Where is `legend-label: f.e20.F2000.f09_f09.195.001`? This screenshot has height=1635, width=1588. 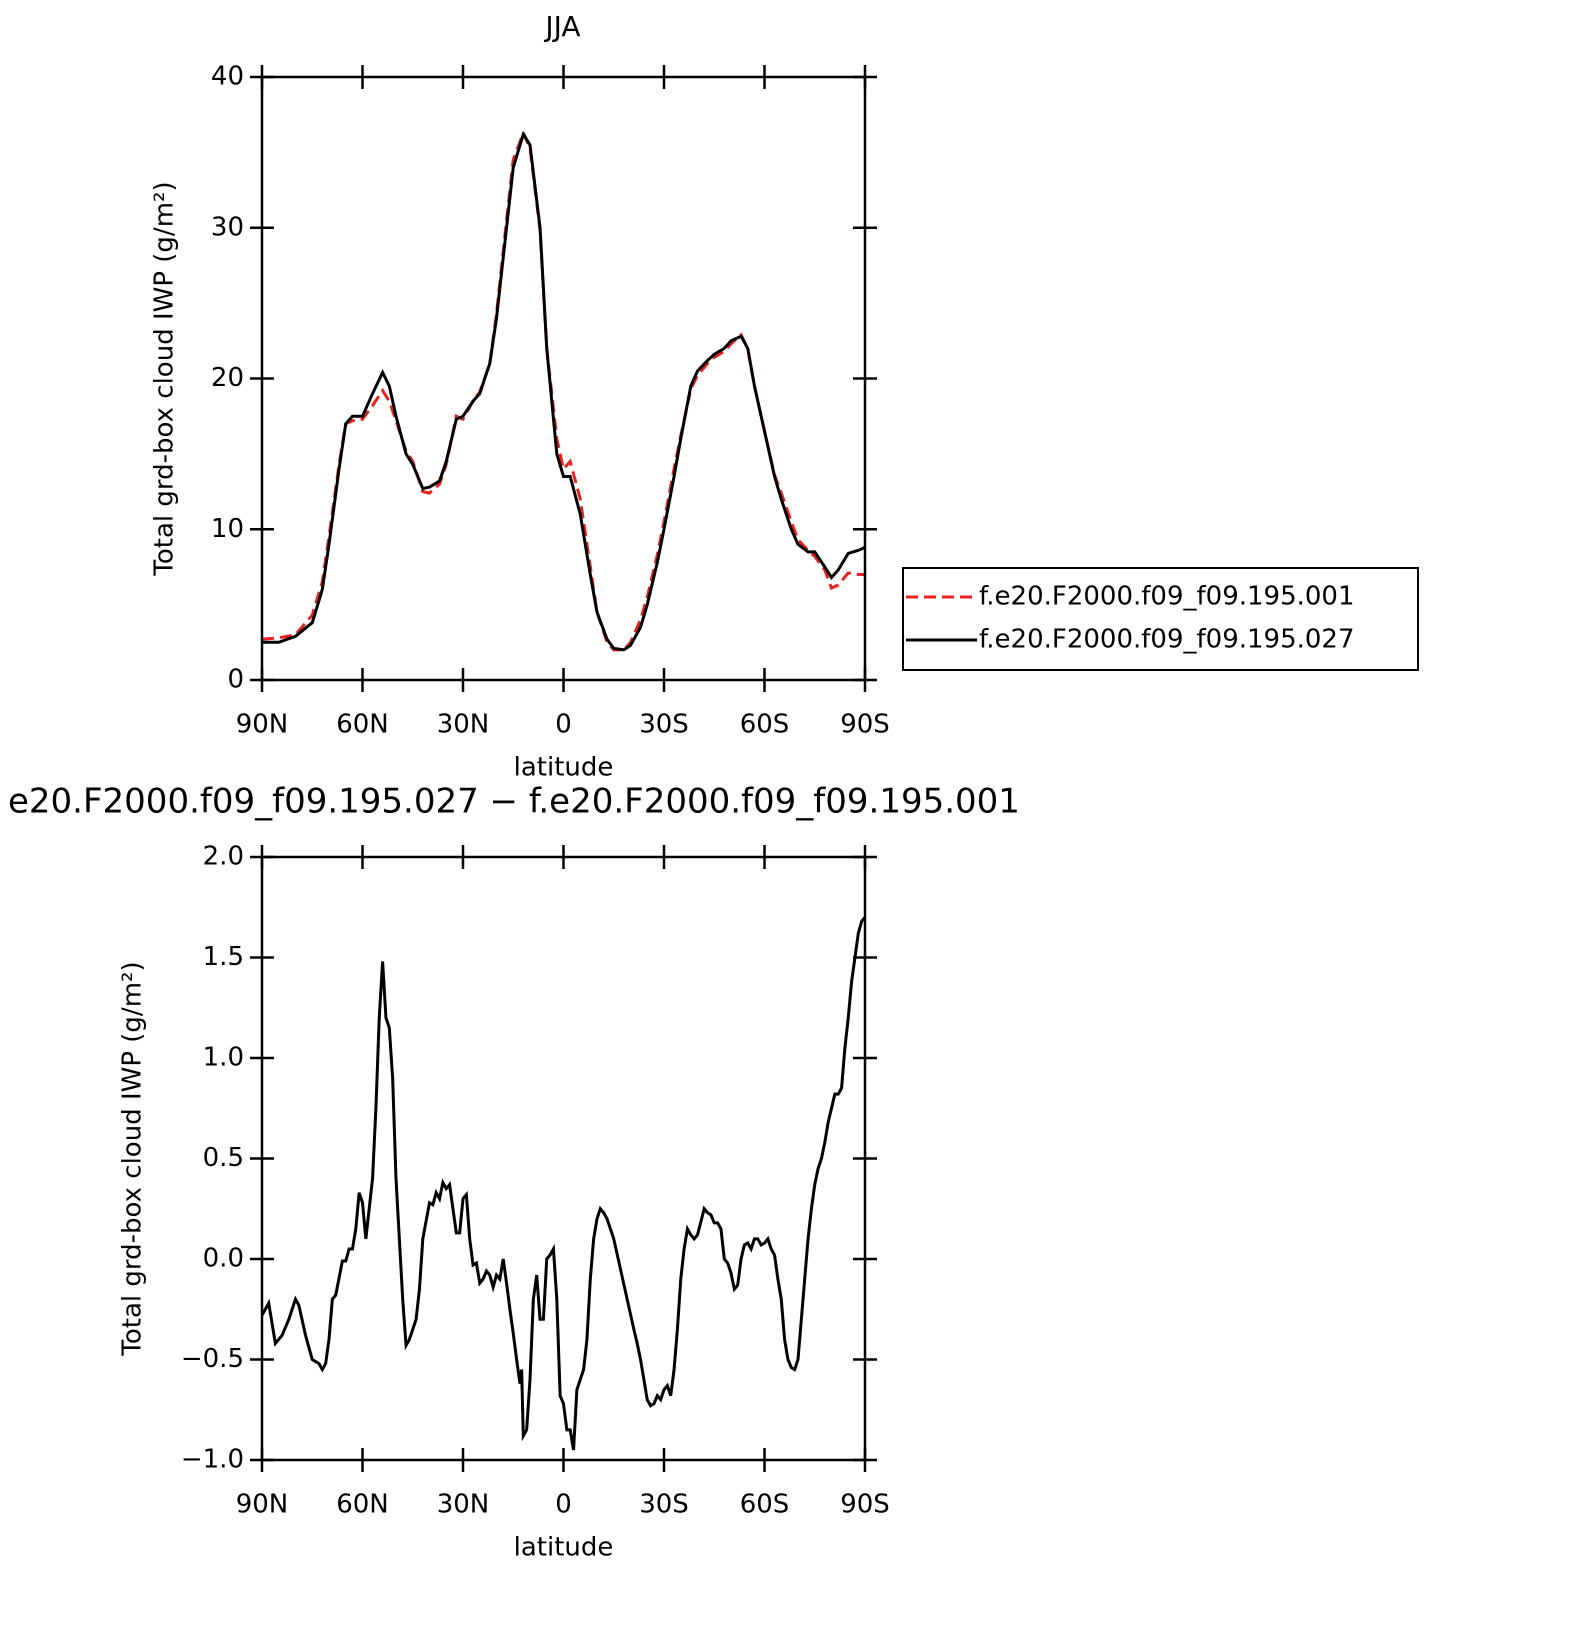 legend-label: f.e20.F2000.f09_f09.195.001 is located at coordinates (1167, 597).